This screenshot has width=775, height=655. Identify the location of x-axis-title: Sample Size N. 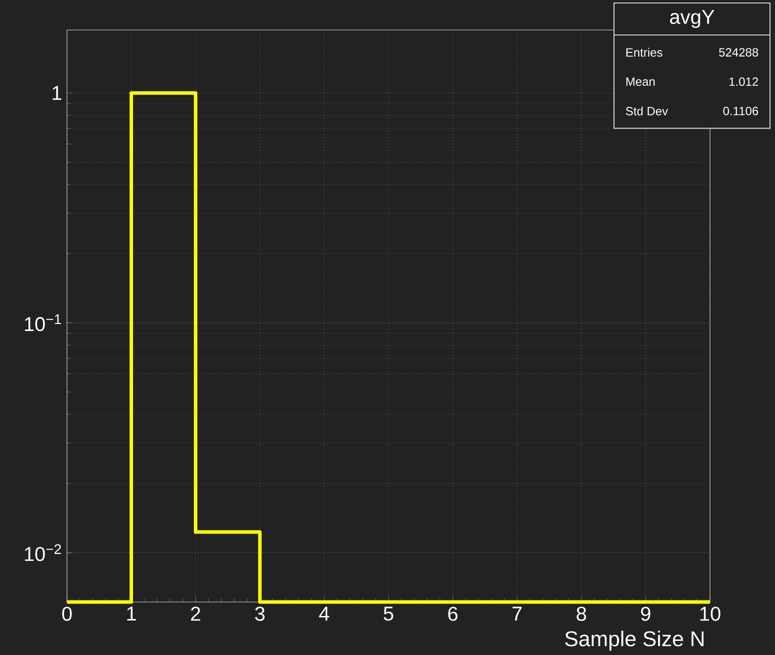
(634, 640).